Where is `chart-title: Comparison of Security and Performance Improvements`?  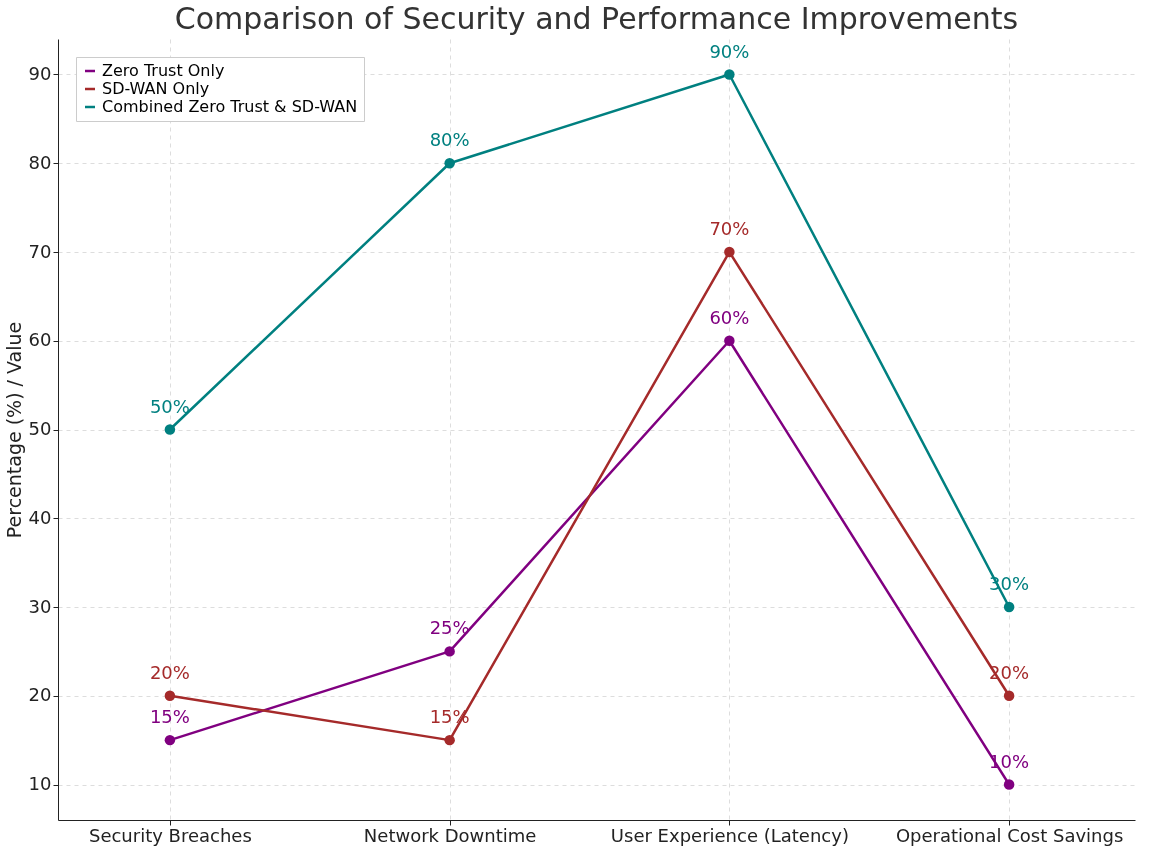
chart-title: Comparison of Security and Performance Improvements is located at coordinates (596, 18).